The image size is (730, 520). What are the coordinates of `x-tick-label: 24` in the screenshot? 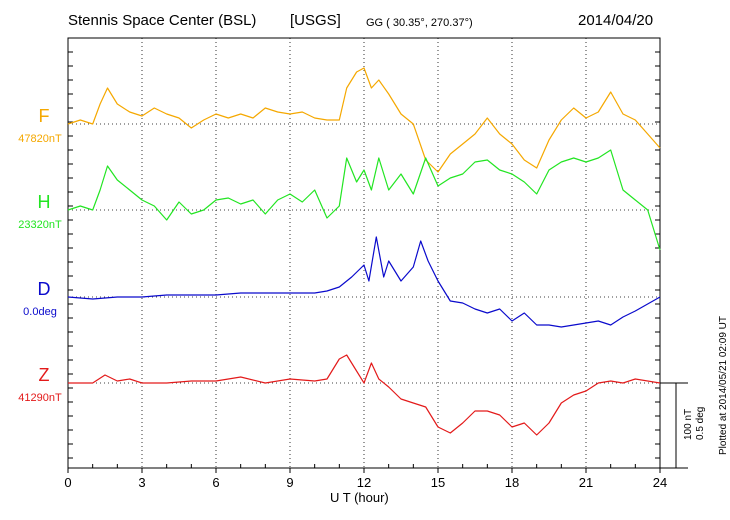 It's located at (660, 482).